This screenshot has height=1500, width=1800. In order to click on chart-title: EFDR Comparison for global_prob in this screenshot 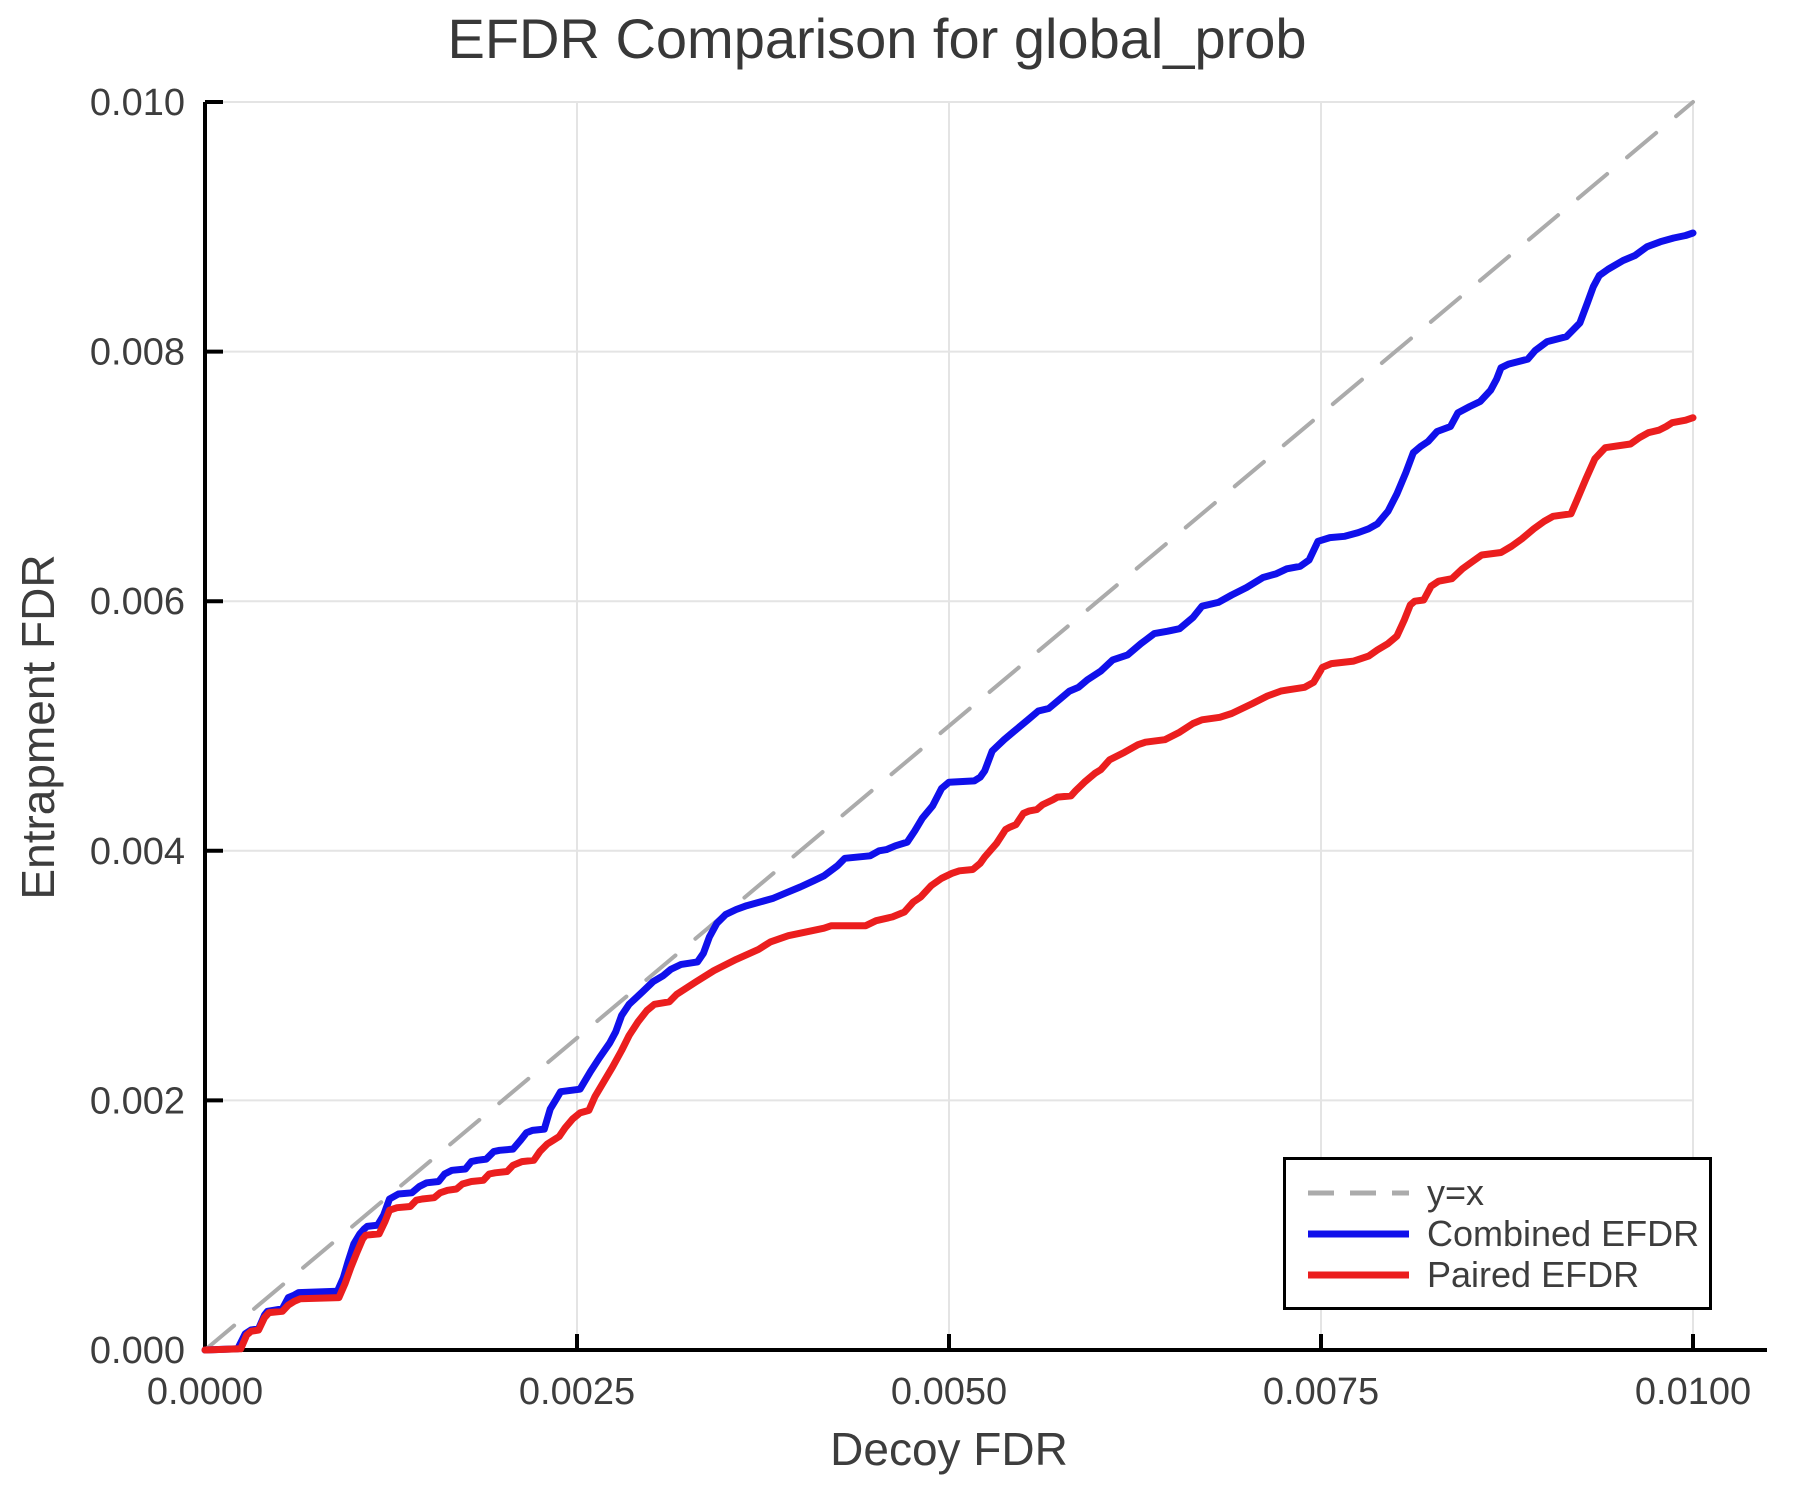, I will do `click(877, 38)`.